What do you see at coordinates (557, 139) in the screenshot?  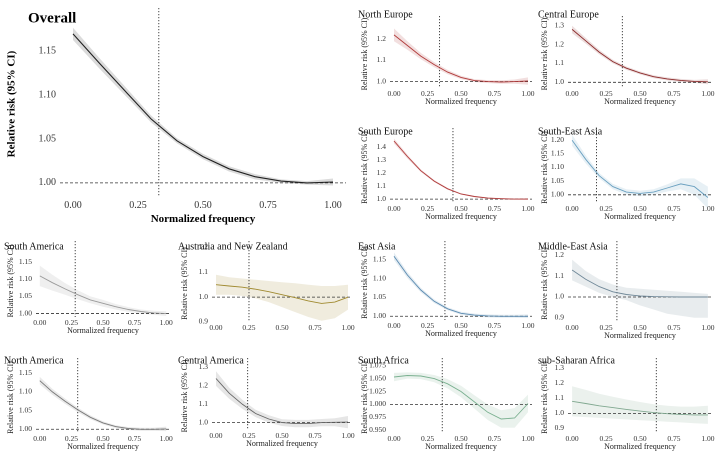 I see `y-tick-label: 1.20` at bounding box center [557, 139].